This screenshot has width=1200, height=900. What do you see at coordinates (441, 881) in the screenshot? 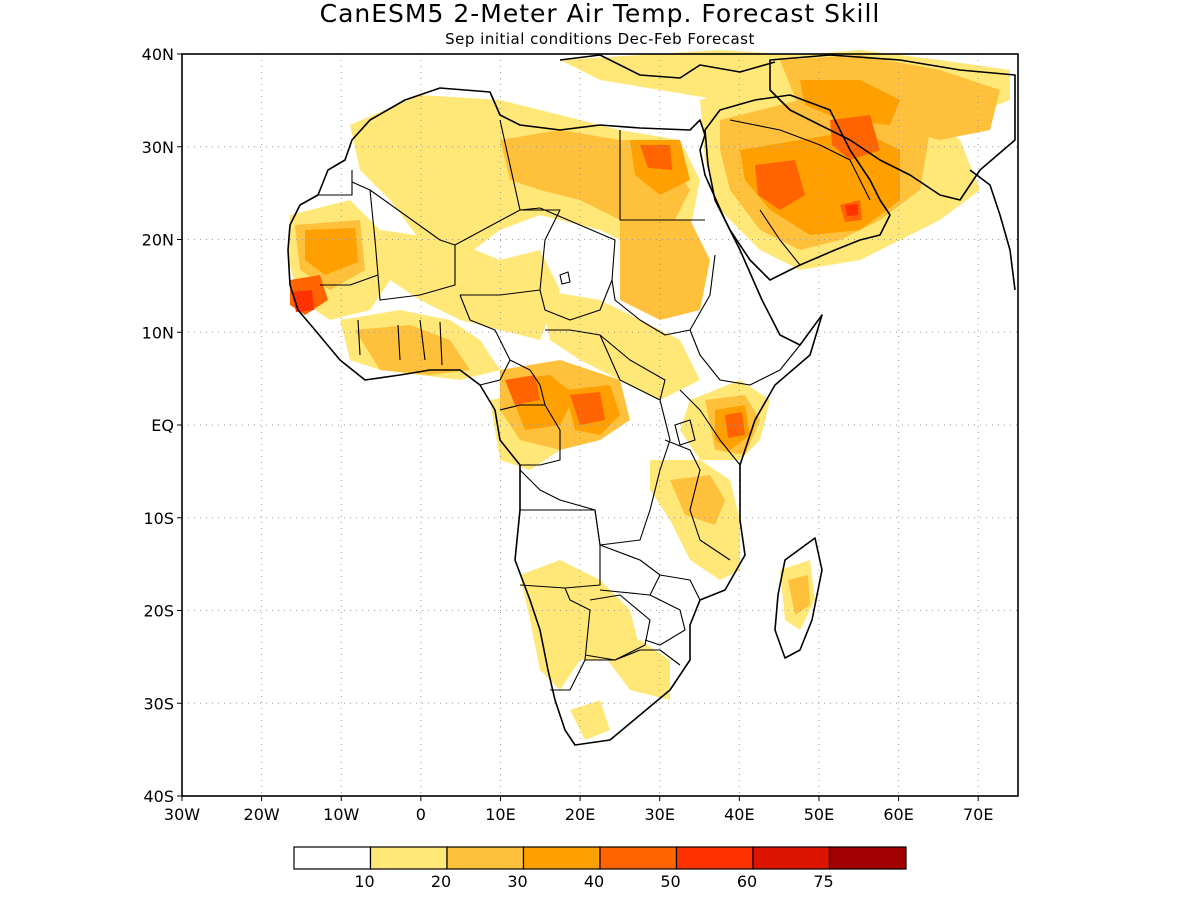
I see `colorbar-label: 20` at bounding box center [441, 881].